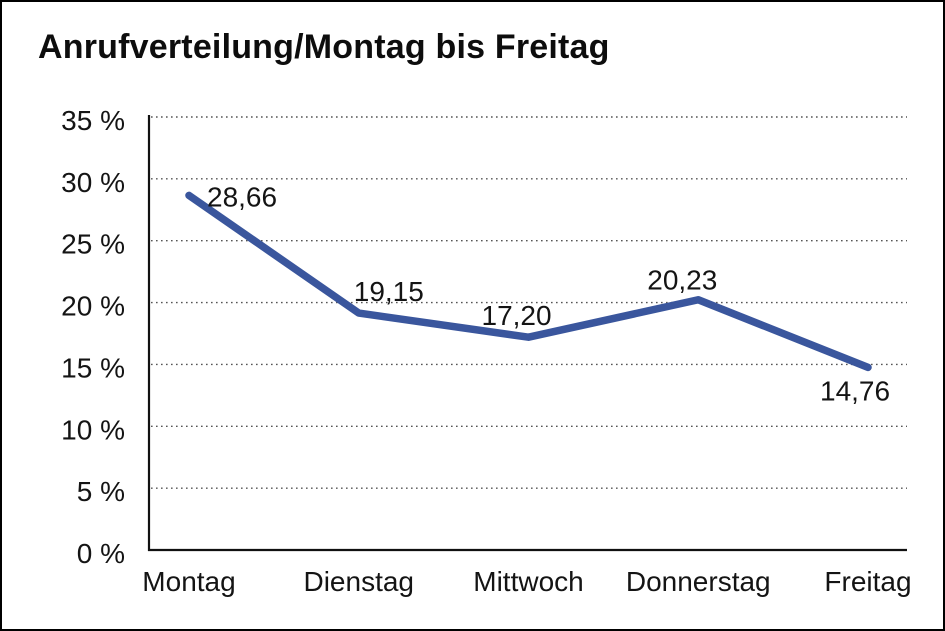 This screenshot has width=945, height=631. I want to click on data-point-label: 19,15, so click(389, 291).